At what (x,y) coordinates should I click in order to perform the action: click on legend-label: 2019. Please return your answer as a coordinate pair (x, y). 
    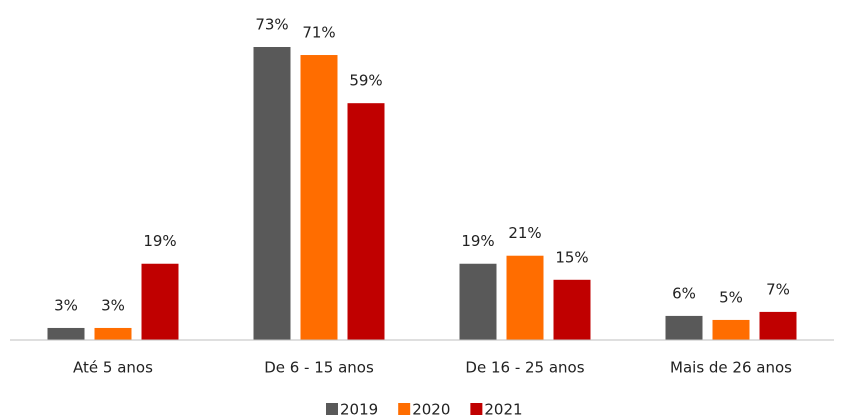
    Looking at the image, I should click on (359, 410).